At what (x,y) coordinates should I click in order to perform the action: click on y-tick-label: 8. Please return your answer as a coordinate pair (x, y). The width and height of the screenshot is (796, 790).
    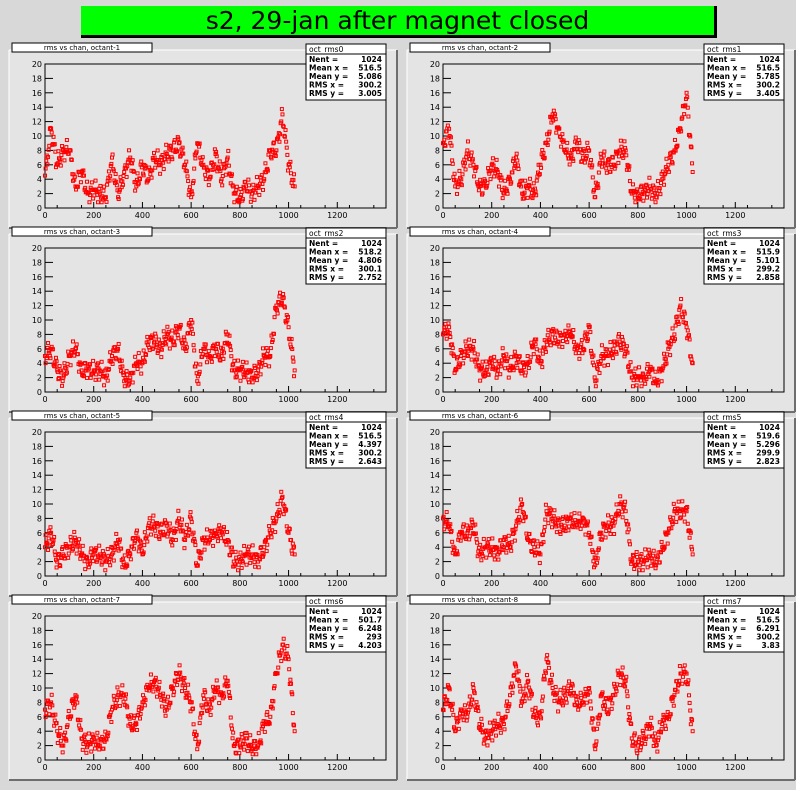
    Looking at the image, I should click on (39, 518).